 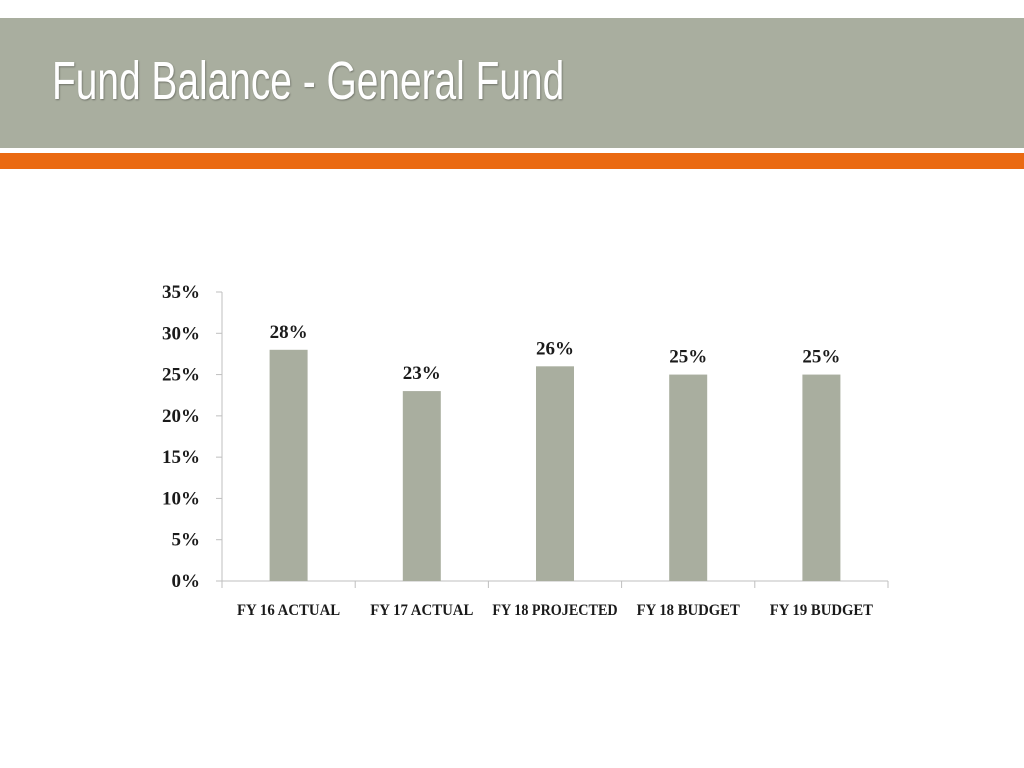 I want to click on category-label: FY 16 ACTUAL, so click(x=288, y=610).